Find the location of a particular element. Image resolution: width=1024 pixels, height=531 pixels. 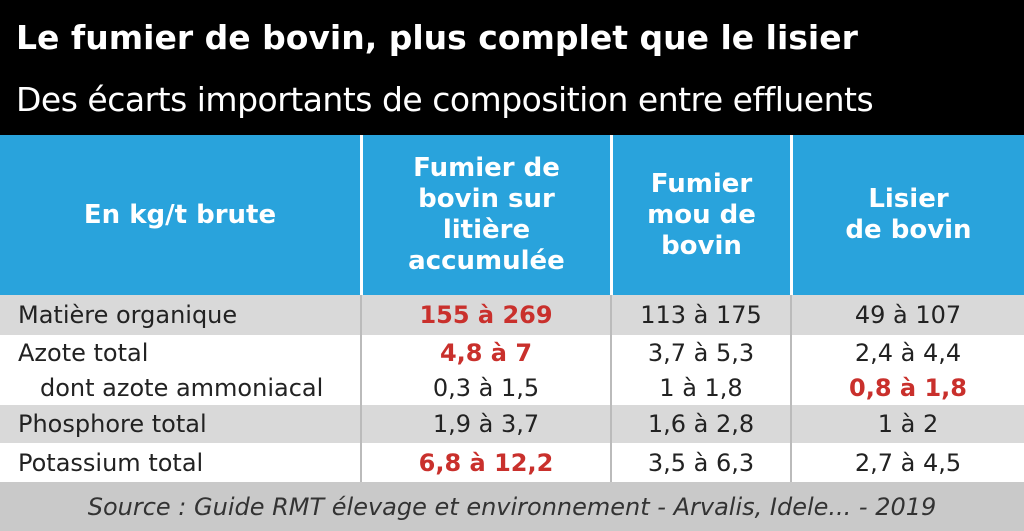

row-label: Potassium total is located at coordinates (111, 462).